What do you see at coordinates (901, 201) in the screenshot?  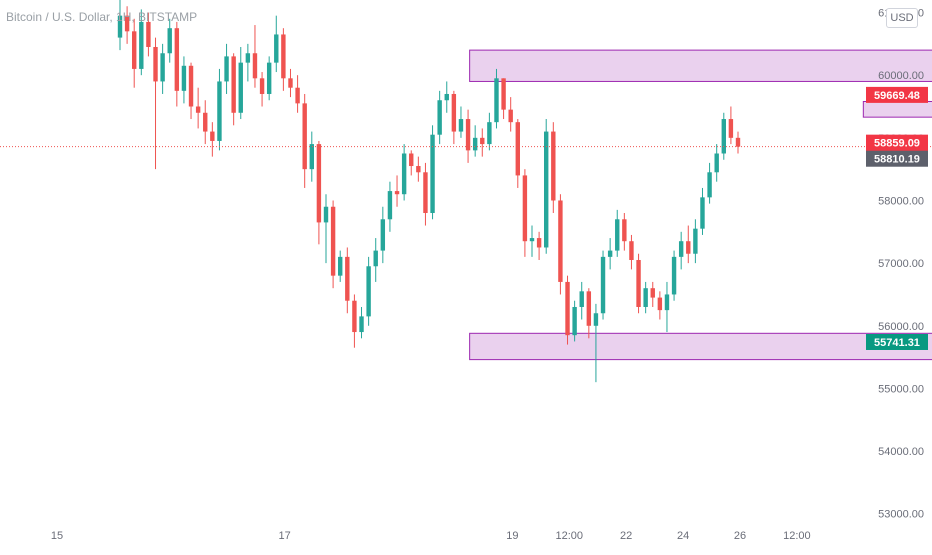 I see `y-tick-label-3: 58000.00` at bounding box center [901, 201].